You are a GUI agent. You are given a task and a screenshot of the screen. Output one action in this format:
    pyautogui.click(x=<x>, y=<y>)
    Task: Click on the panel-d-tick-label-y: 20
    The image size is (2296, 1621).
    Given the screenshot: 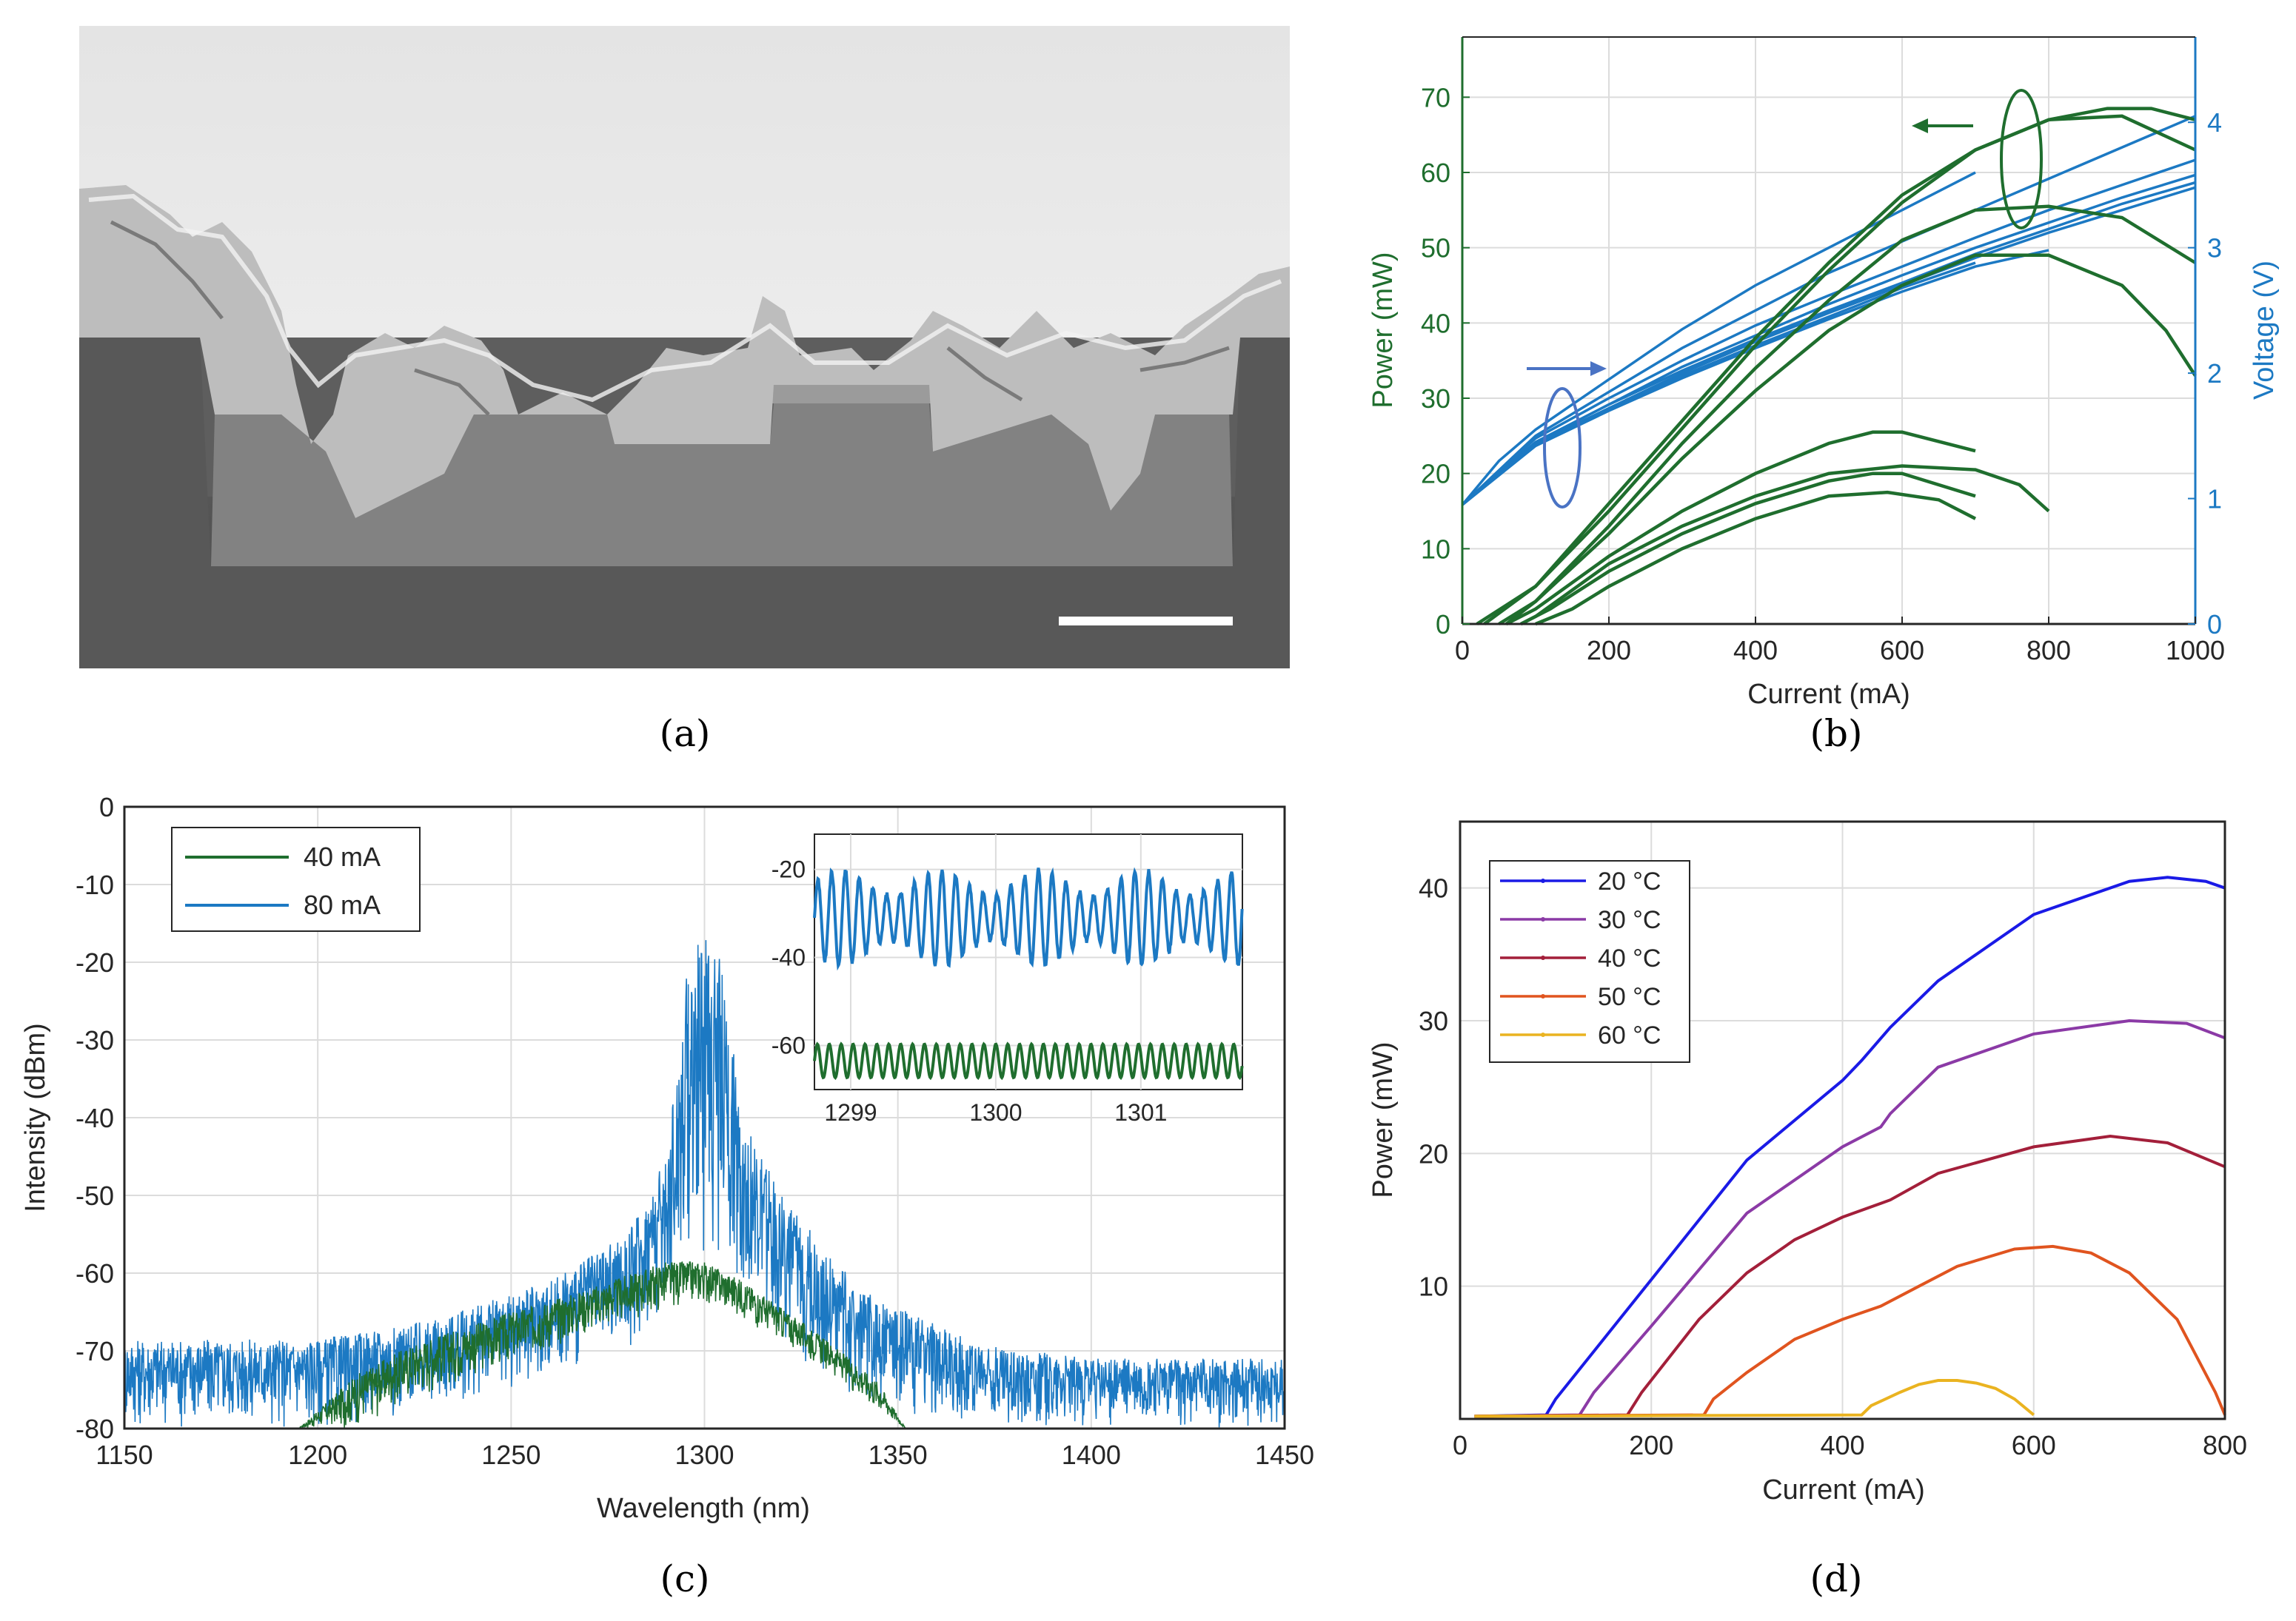 What is the action you would take?
    pyautogui.click(x=1433, y=1153)
    